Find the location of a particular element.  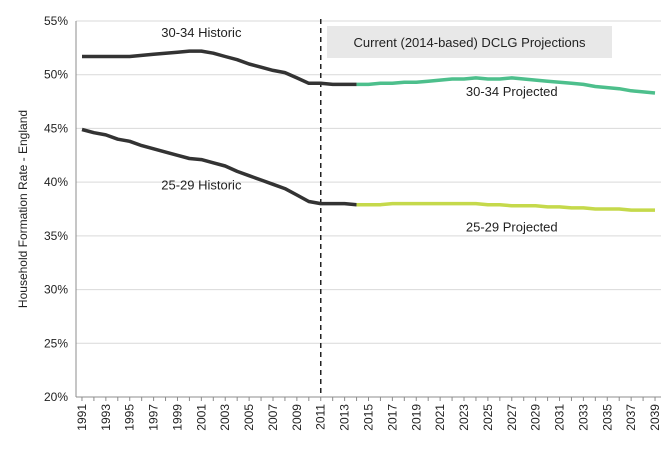

x-tick-label: 2019 is located at coordinates (416, 417).